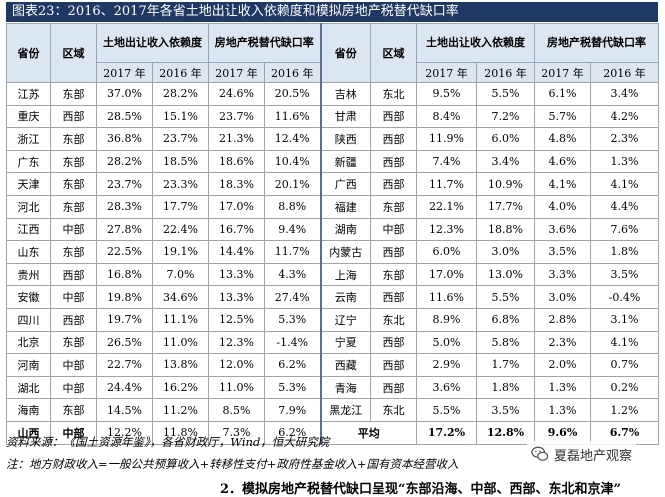 The height and width of the screenshot is (497, 665). Describe the element at coordinates (624, 252) in the screenshot. I see `table-cell: 1.8%` at that location.